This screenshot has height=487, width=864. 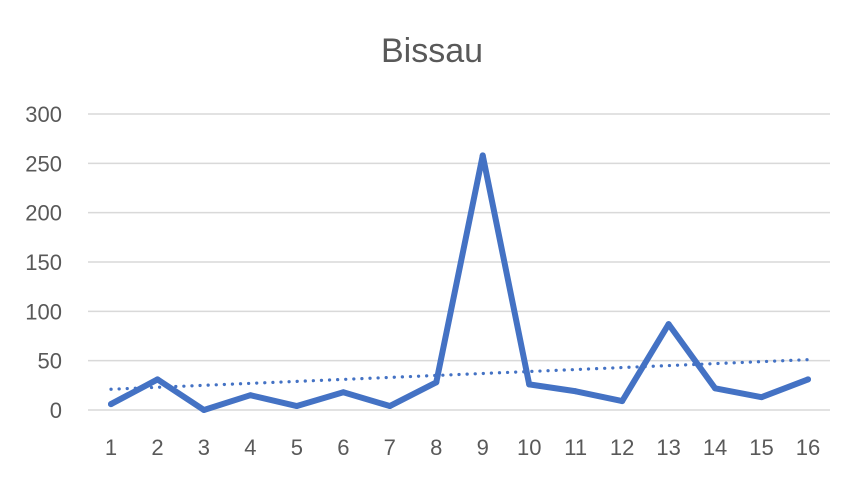 I want to click on trendline, so click(x=459, y=374).